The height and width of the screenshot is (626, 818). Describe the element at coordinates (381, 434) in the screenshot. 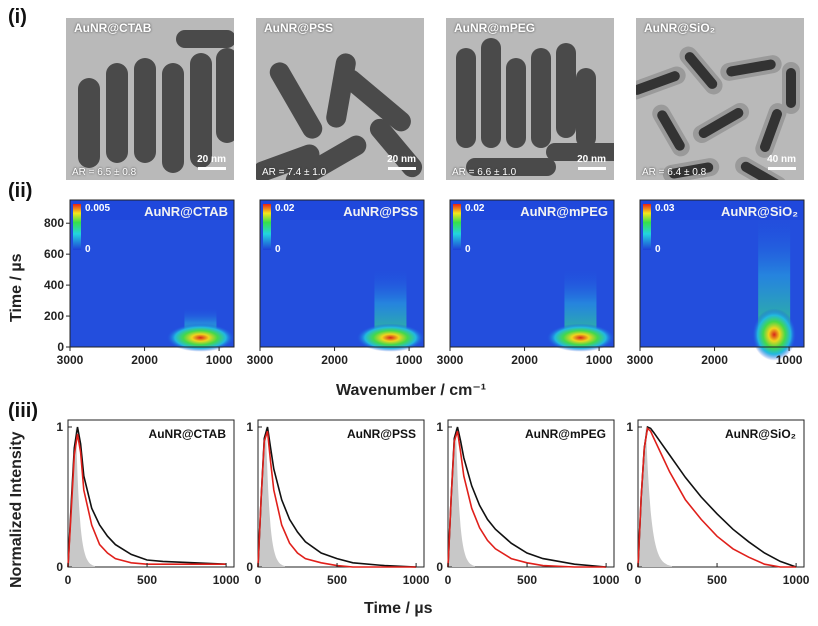

I see `decay-title: AuNR@PSS` at that location.